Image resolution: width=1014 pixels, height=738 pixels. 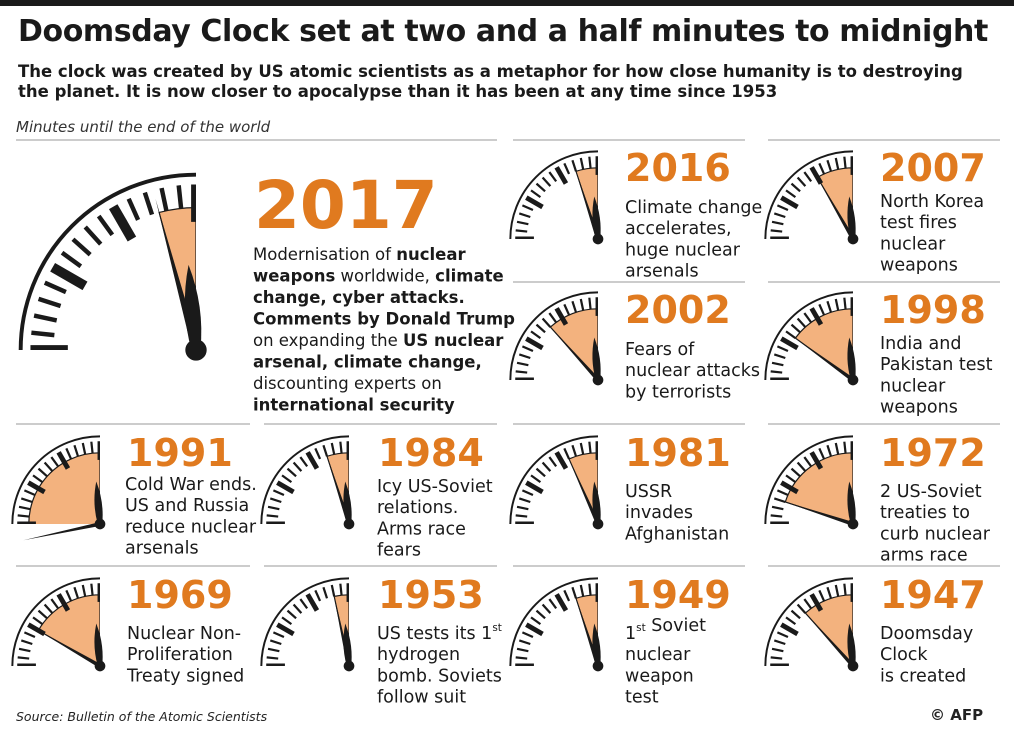 I want to click on year-label: 2002, so click(x=678, y=310).